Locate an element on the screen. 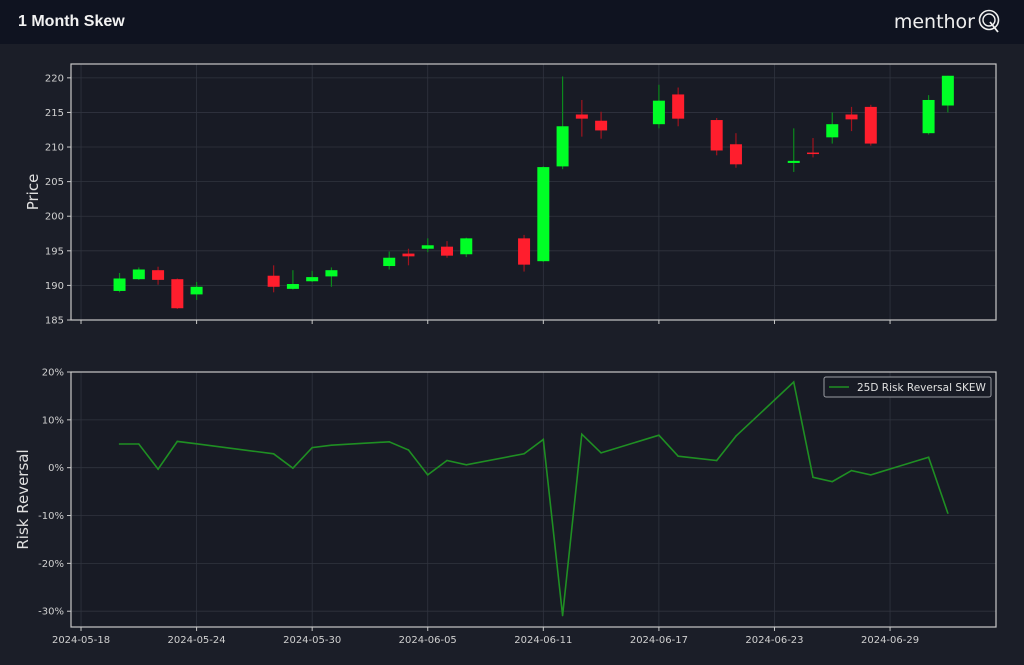 The height and width of the screenshot is (665, 1024). y-tick-label: -10% is located at coordinates (51, 516).